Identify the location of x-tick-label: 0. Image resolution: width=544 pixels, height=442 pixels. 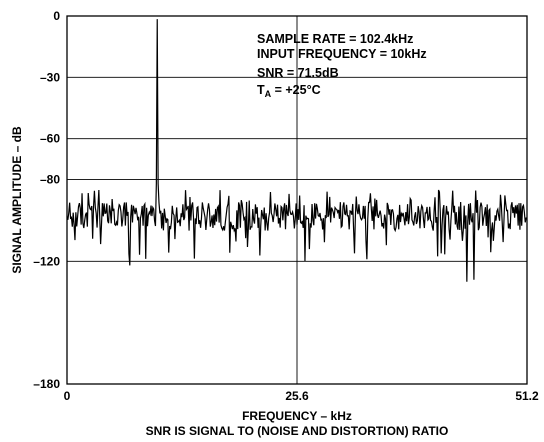
(67, 396).